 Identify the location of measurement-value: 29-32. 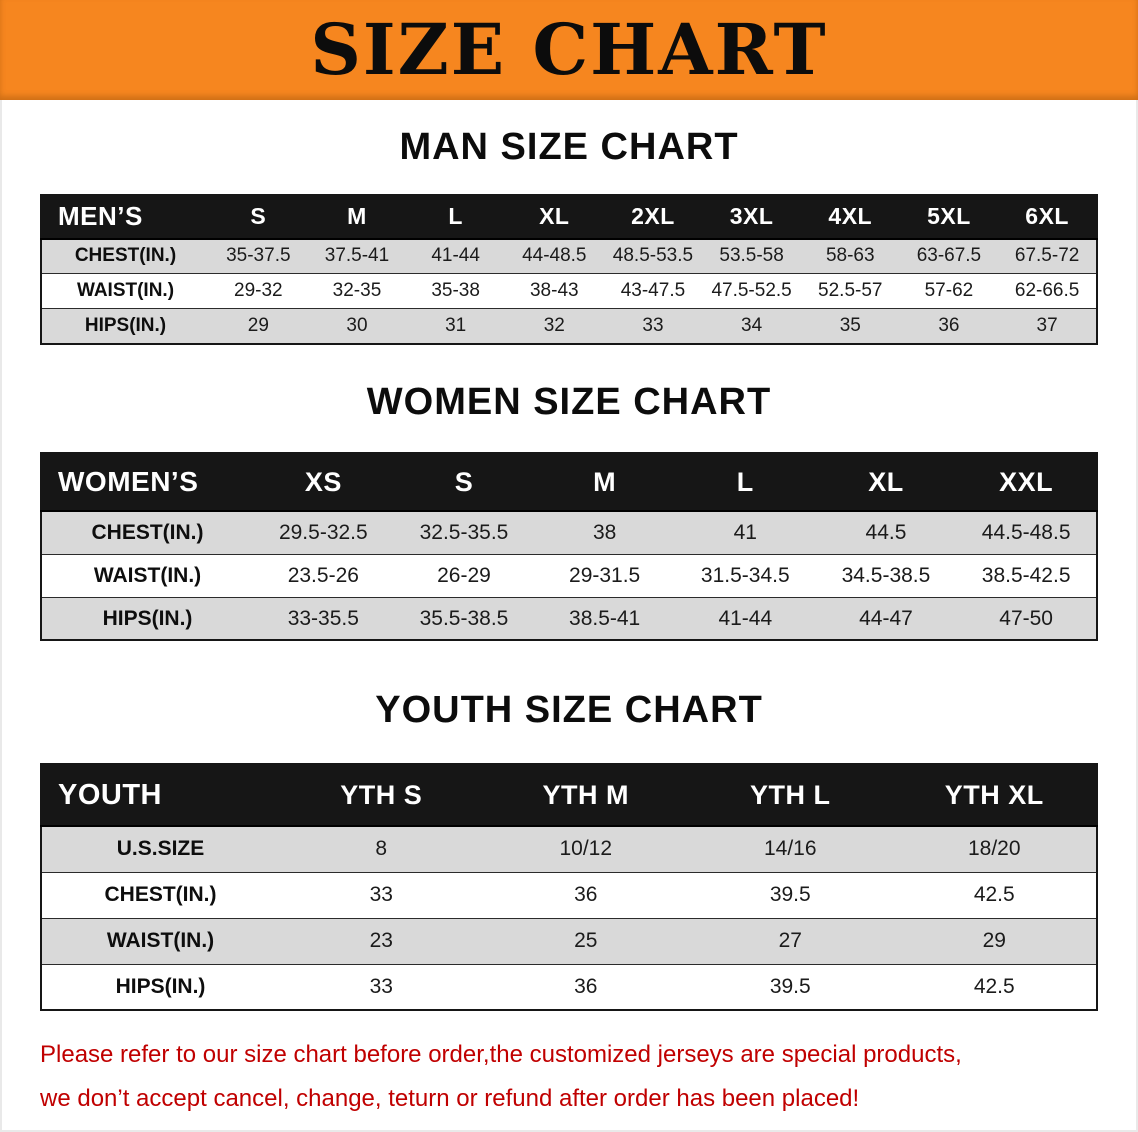
(258, 291).